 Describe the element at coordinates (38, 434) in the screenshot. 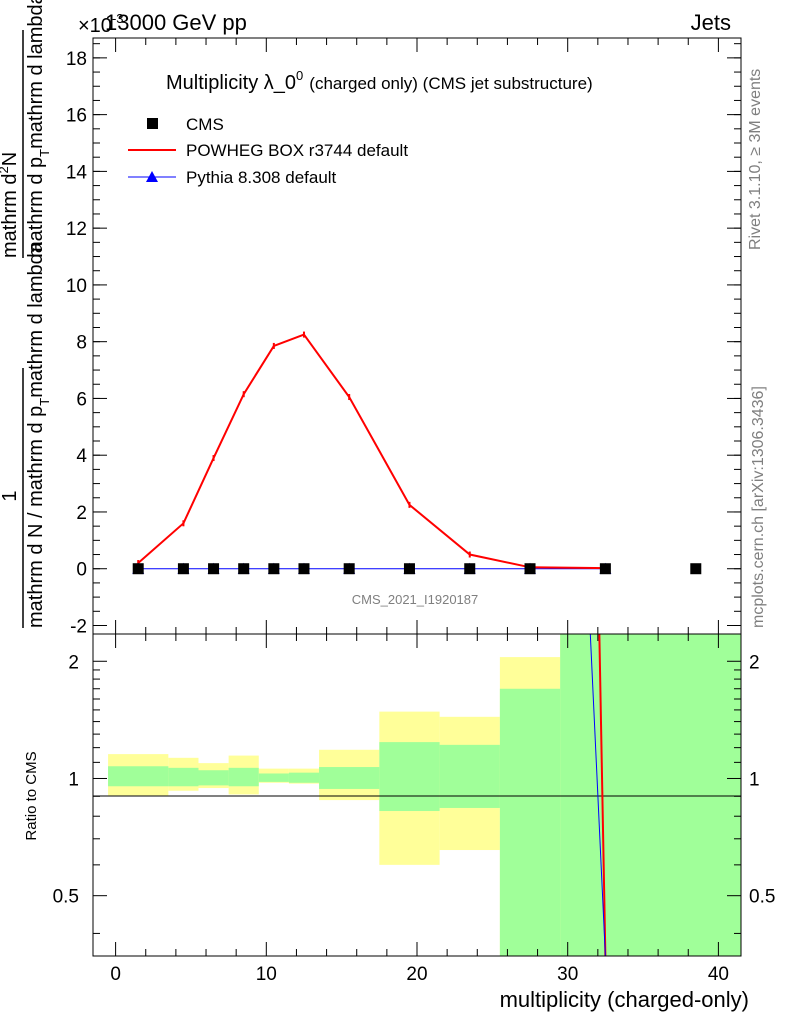

I see `y-label-prefactor: mathrm d N / mathrm d pTmathrm d lambda` at that location.